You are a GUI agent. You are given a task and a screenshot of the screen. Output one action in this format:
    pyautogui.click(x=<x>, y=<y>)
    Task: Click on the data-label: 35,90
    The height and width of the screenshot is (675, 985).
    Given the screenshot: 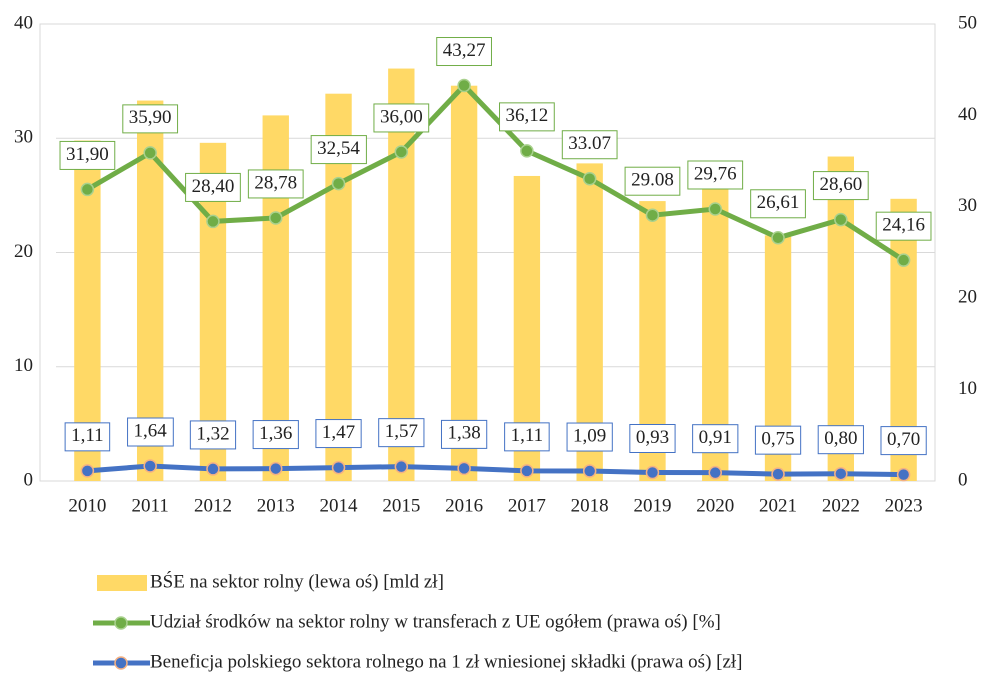 What is the action you would take?
    pyautogui.click(x=150, y=119)
    